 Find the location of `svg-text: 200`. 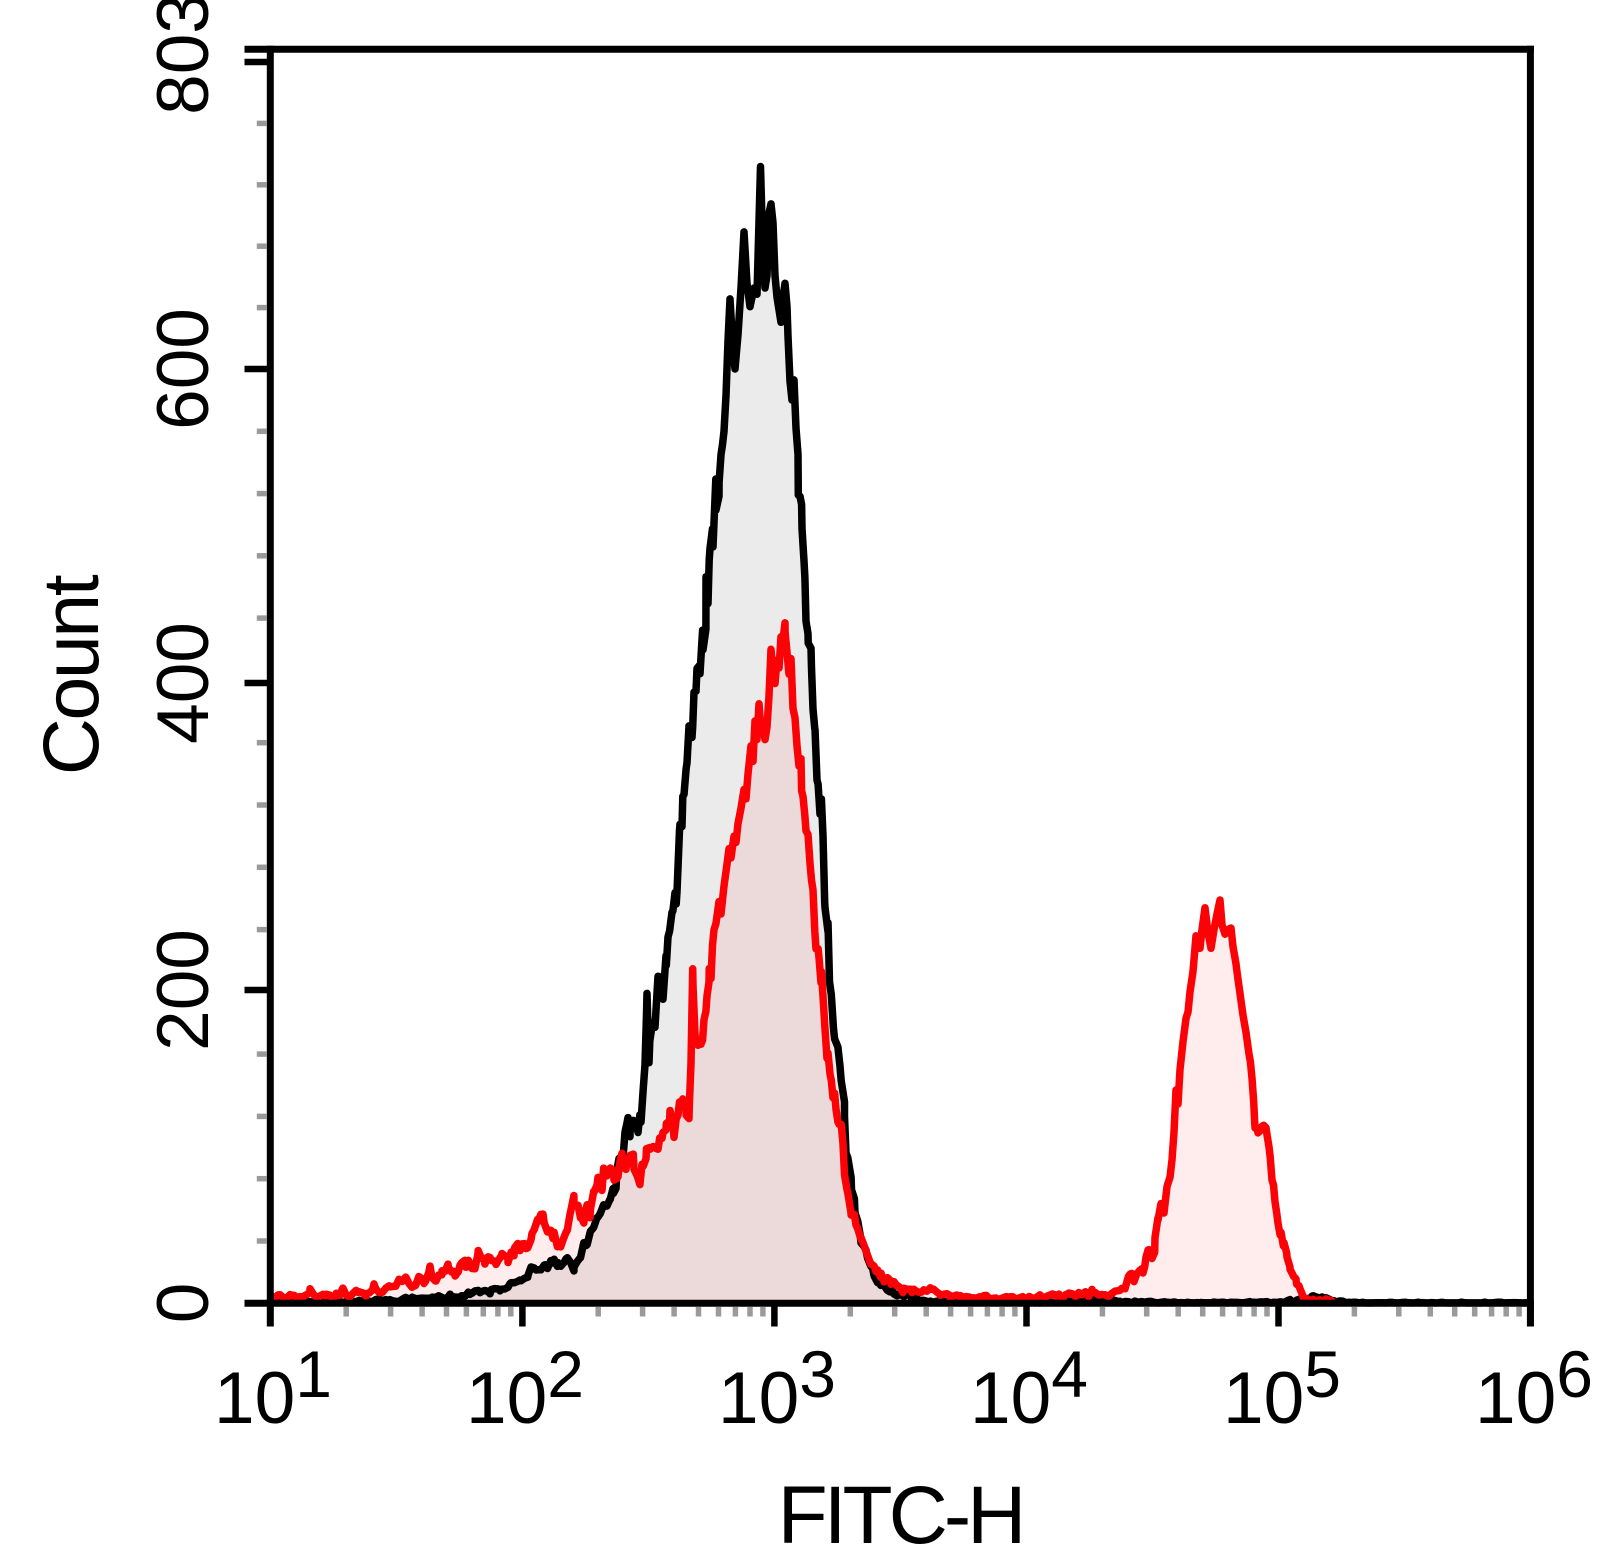

svg-text: 200 is located at coordinates (183, 990).